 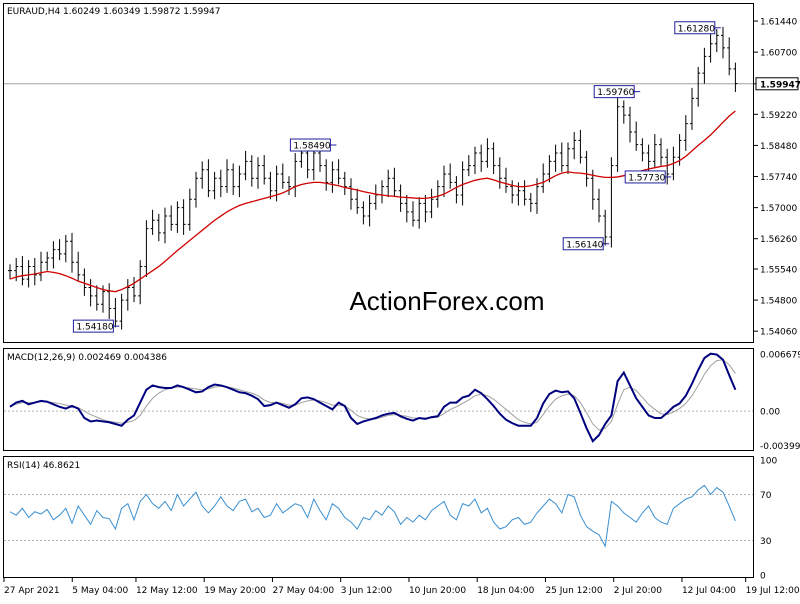 What do you see at coordinates (778, 270) in the screenshot?
I see `price-axis-label: 1.55540` at bounding box center [778, 270].